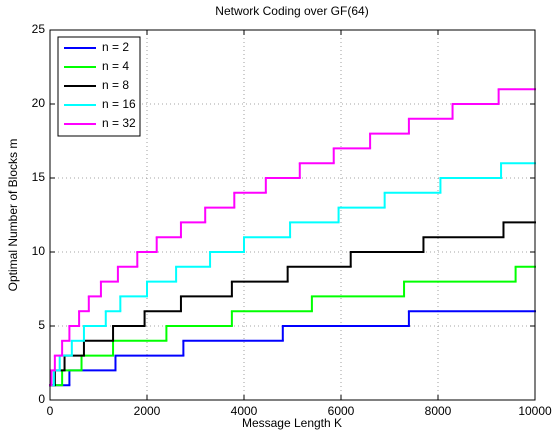  What do you see at coordinates (50, 411) in the screenshot?
I see `x-tick-label: 0` at bounding box center [50, 411].